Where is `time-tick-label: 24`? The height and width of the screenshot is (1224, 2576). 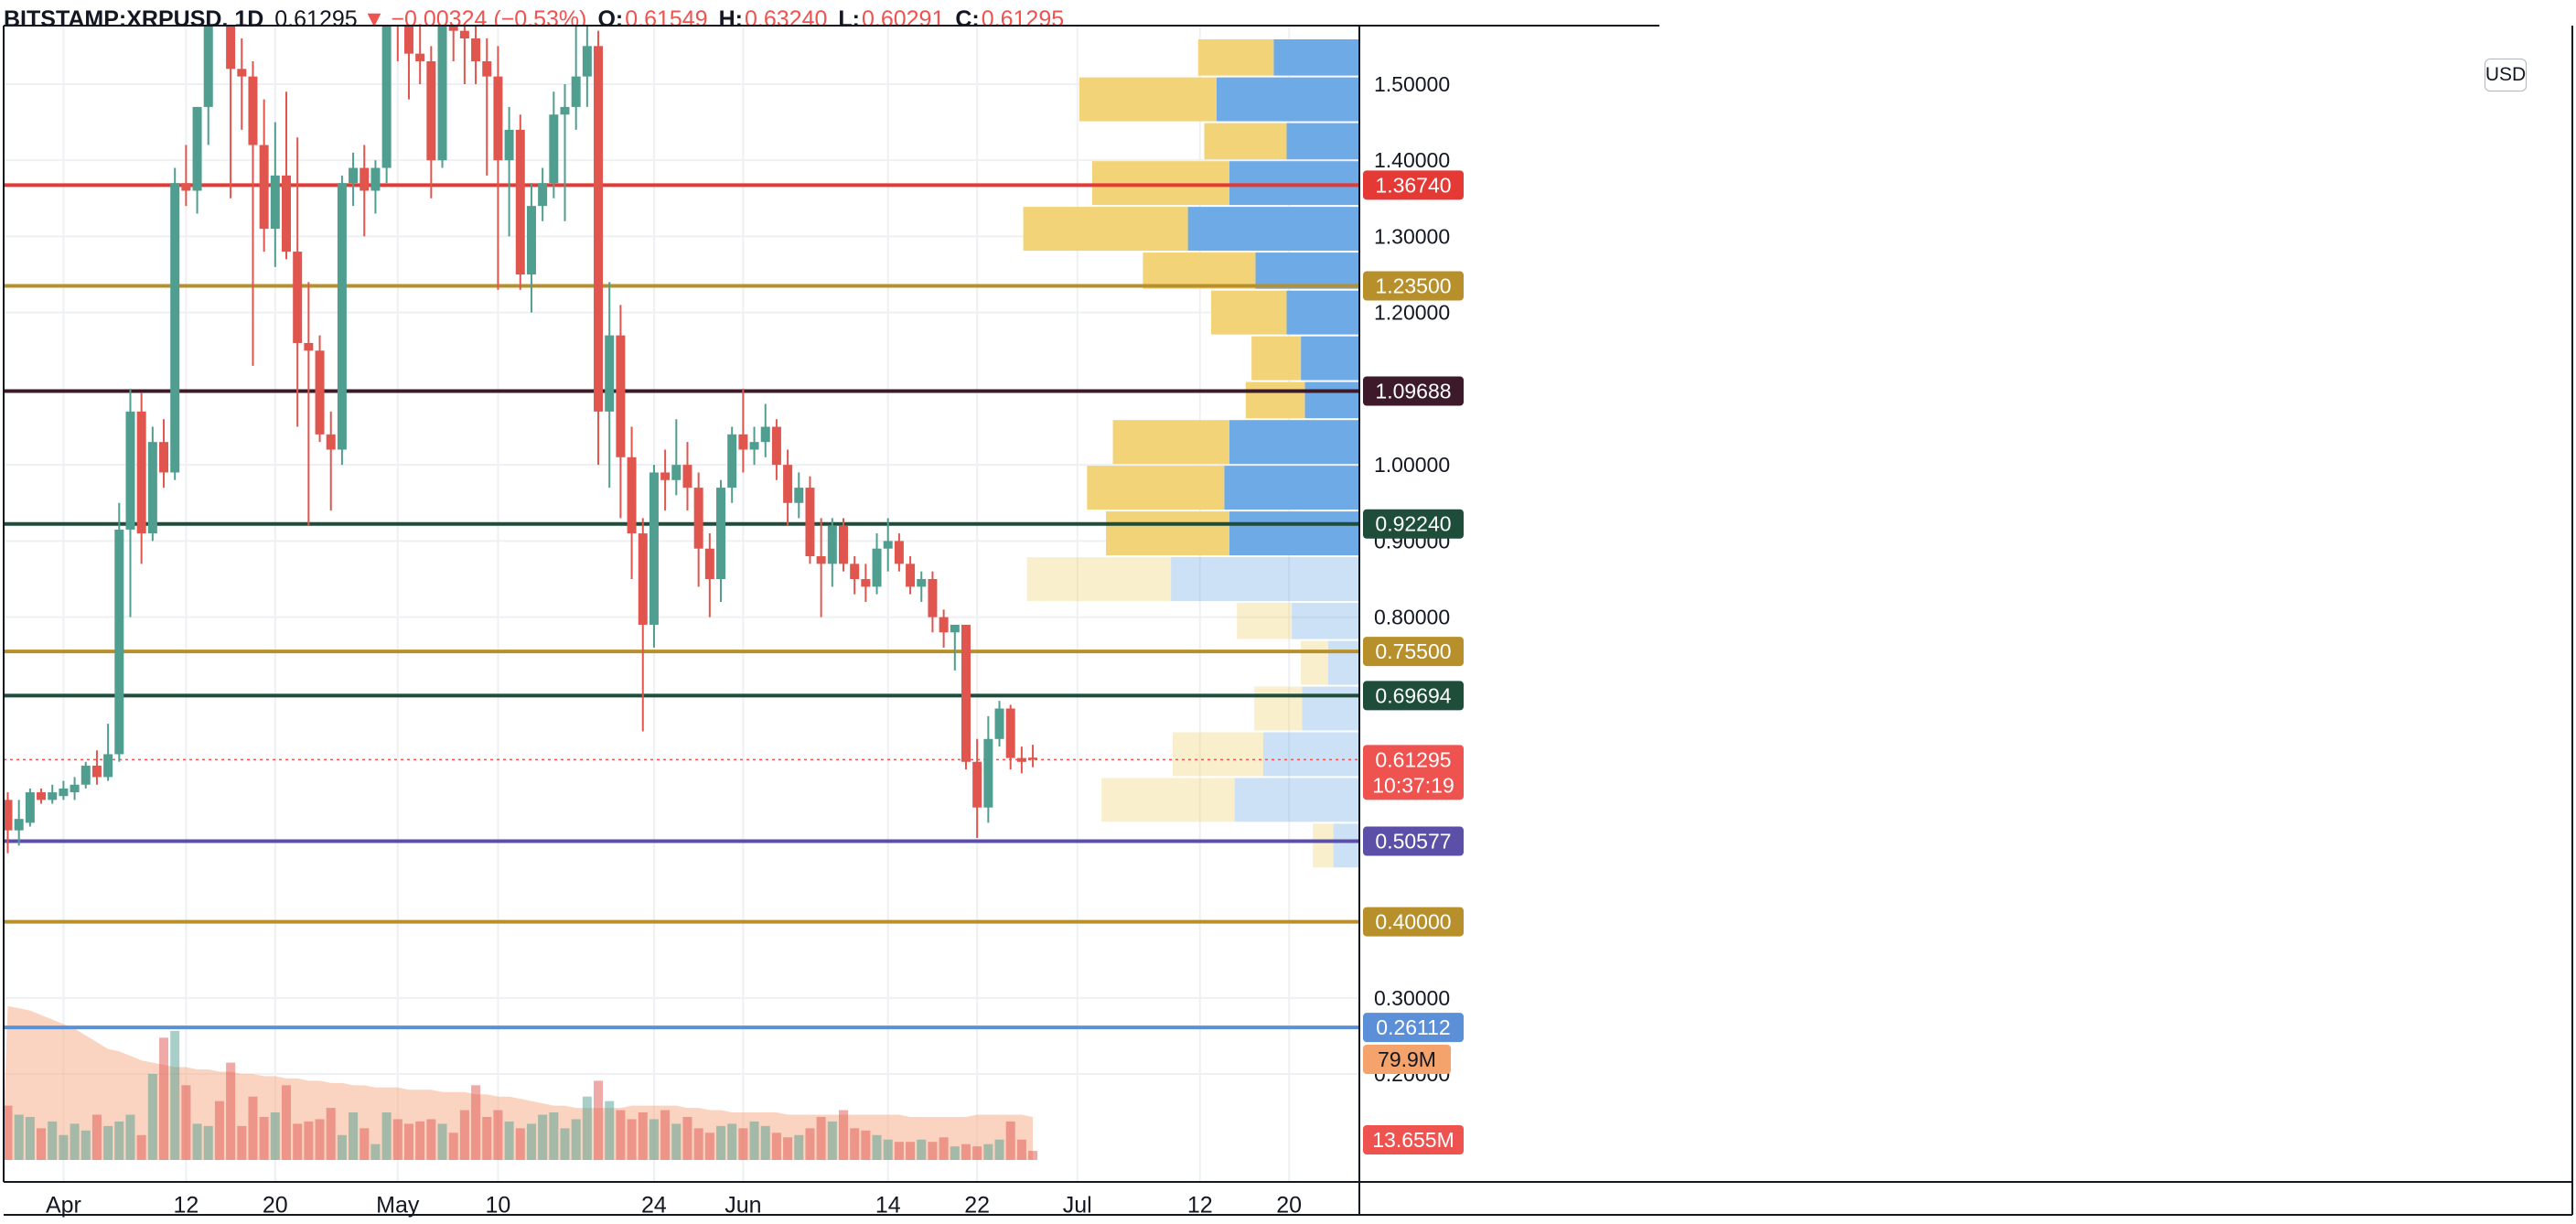 time-tick-label: 24 is located at coordinates (654, 1206).